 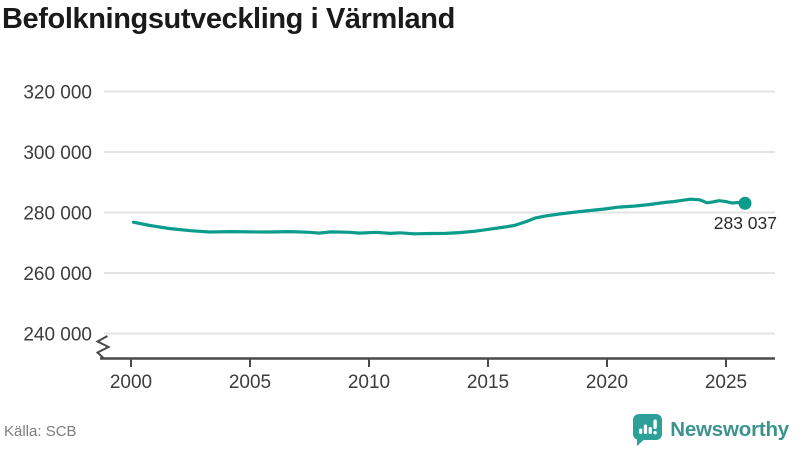 I want to click on axis-break-icon, so click(x=103, y=347).